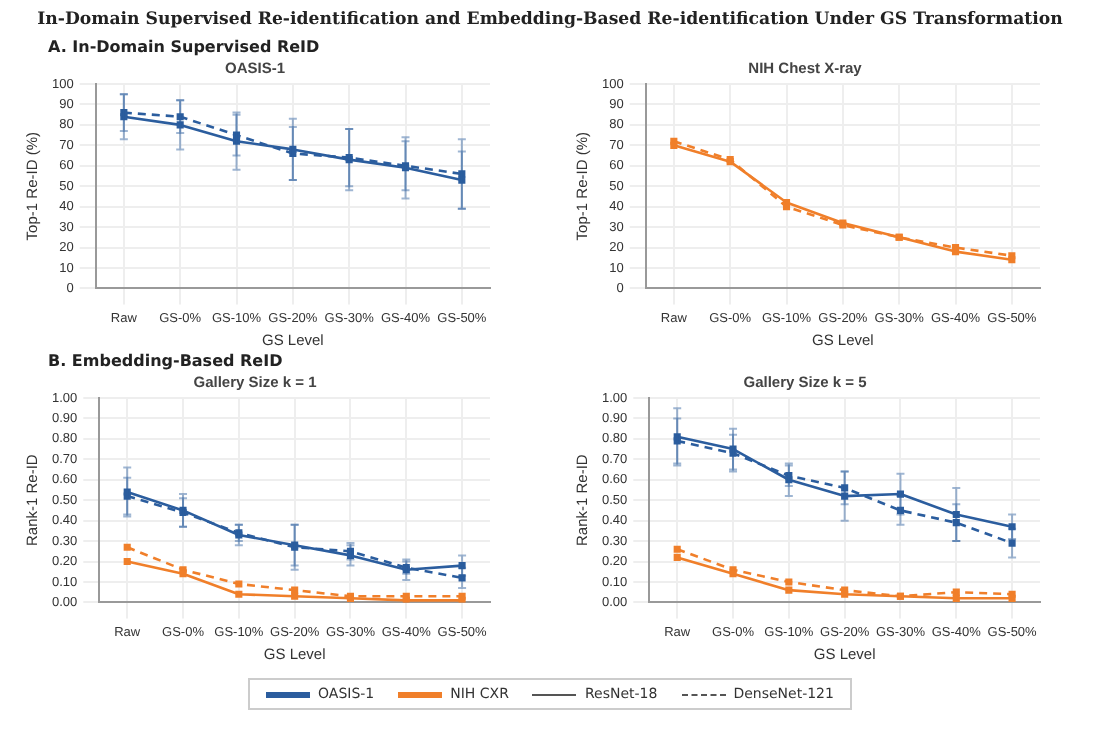  What do you see at coordinates (550, 21) in the screenshot?
I see `text: In-Domain Supervised Re-identification and Embedding-Based Re-identification Under GS Transformation` at bounding box center [550, 21].